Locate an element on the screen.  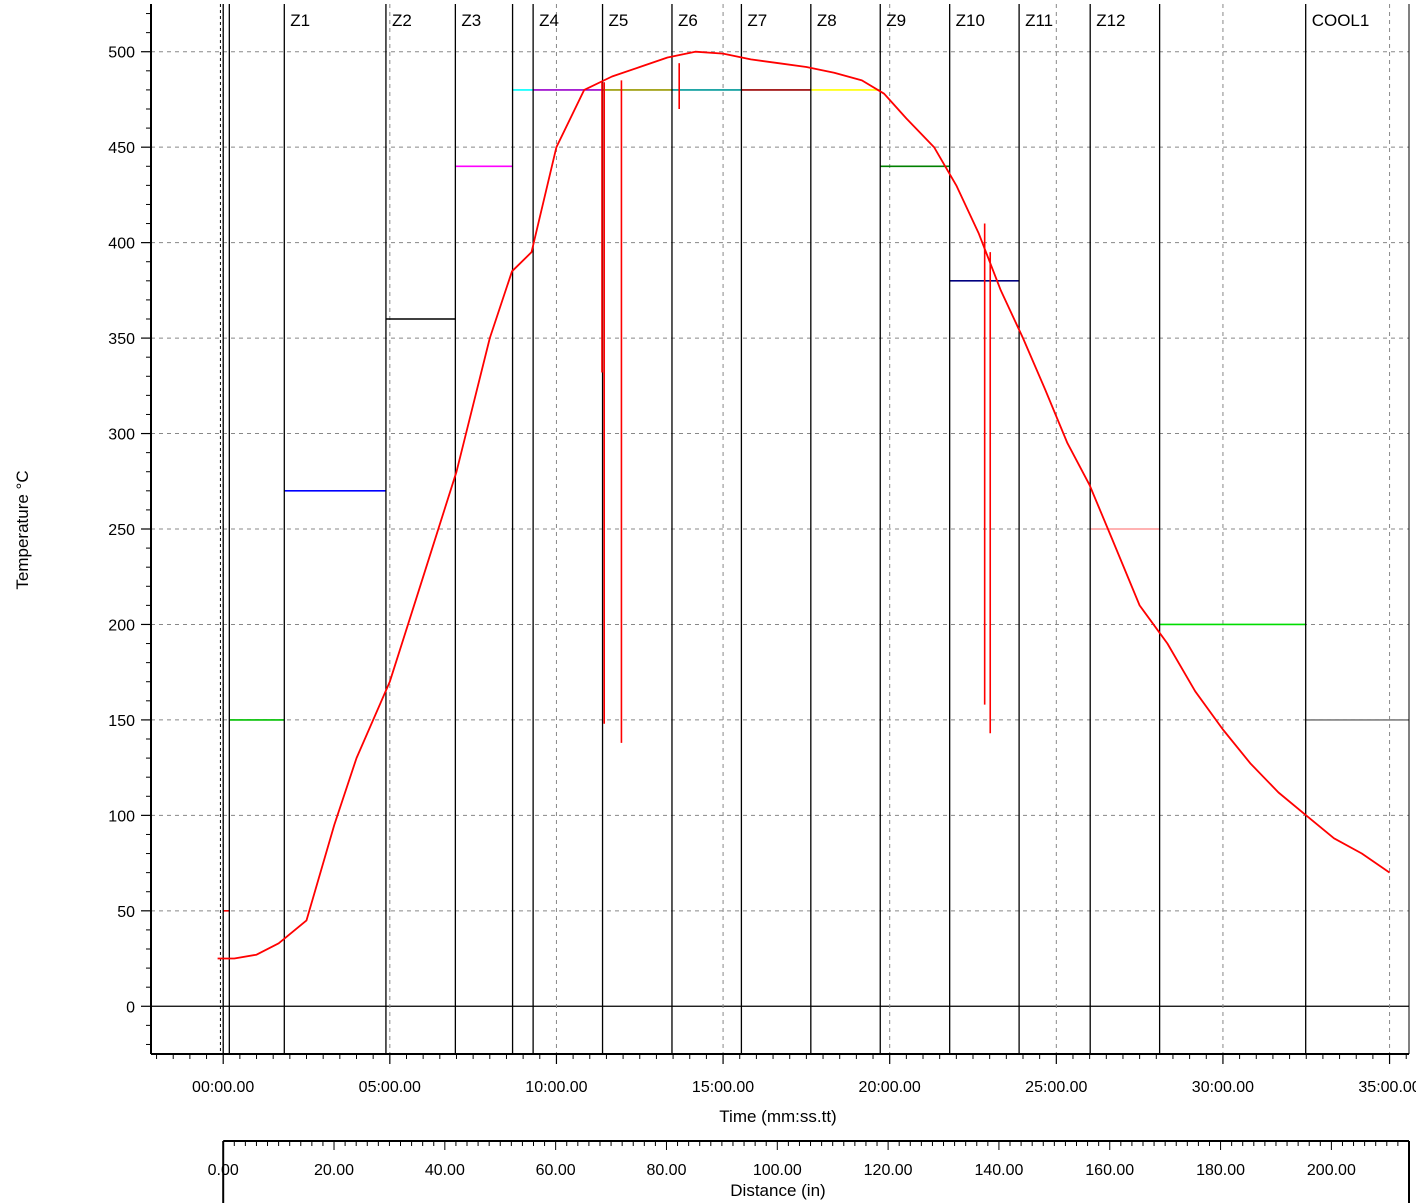
x-tick-label: 05:00.00 is located at coordinates (390, 1087).